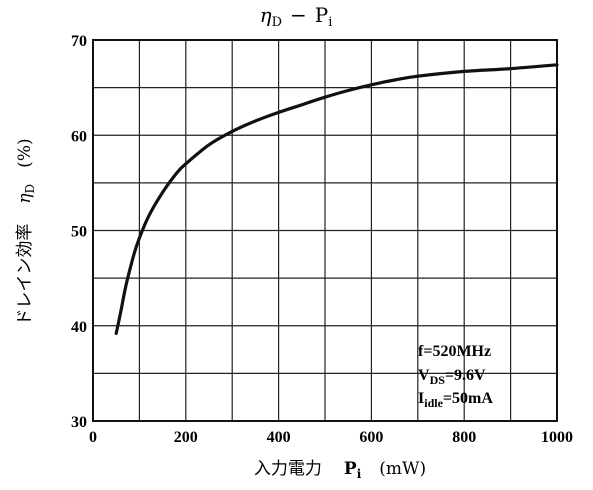  What do you see at coordinates (371, 437) in the screenshot?
I see `x-tick-label: 600` at bounding box center [371, 437].